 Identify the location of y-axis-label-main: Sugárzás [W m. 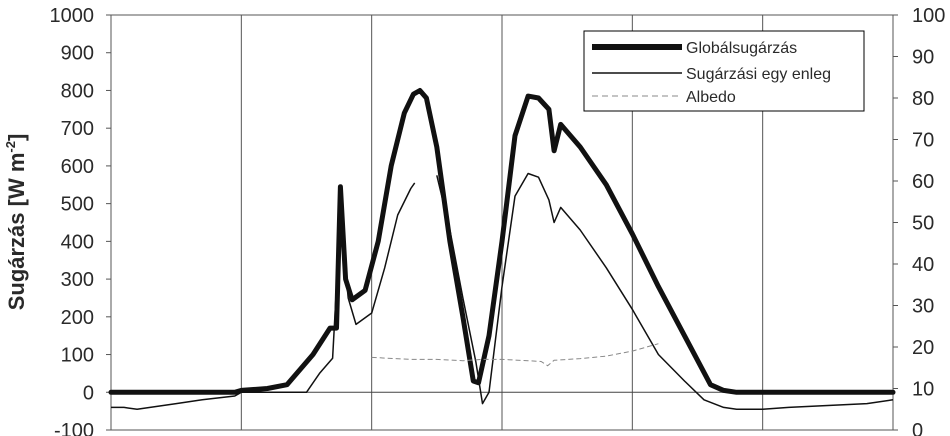
(16, 232).